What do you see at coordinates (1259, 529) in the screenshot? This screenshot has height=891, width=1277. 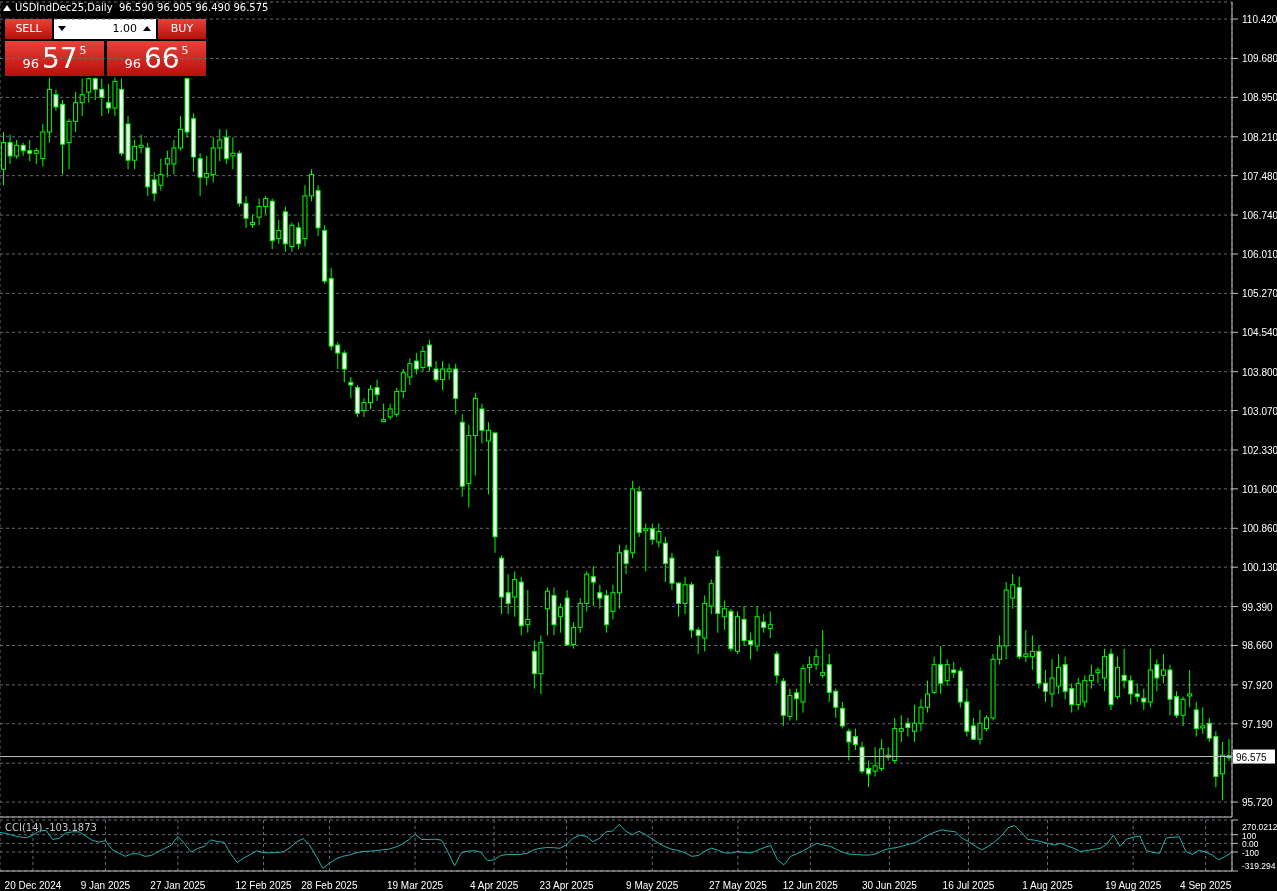 I see `y-tick-label: 100.860` at bounding box center [1259, 529].